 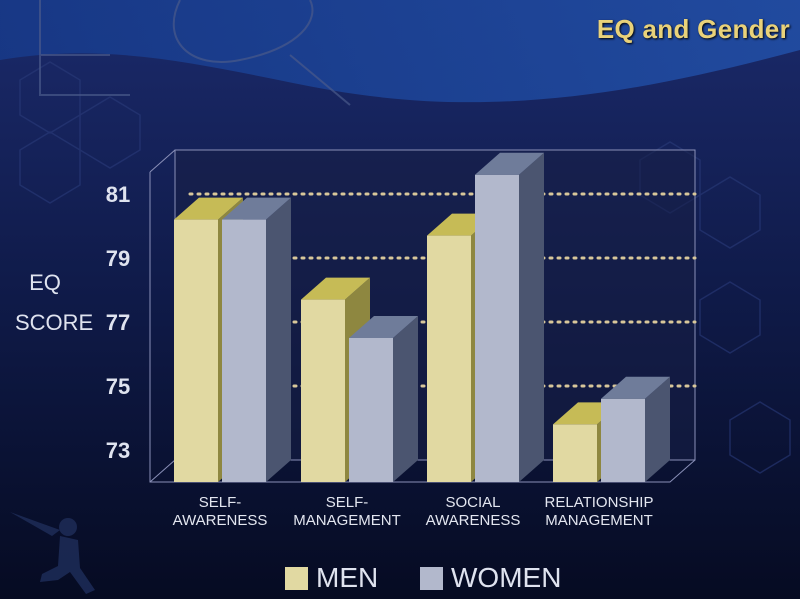 I want to click on chart-floor-edge, so click(x=162, y=471).